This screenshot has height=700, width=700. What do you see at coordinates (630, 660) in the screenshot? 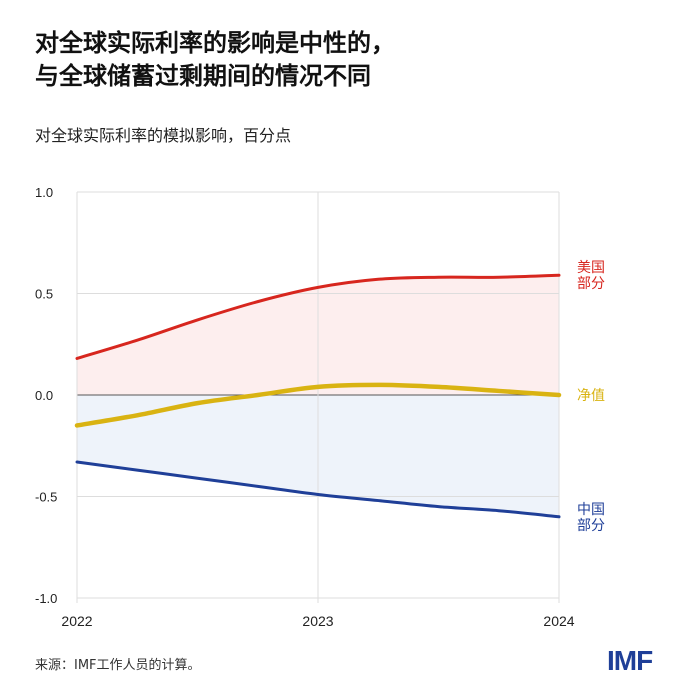
I see `imf-logo: IMF` at bounding box center [630, 660].